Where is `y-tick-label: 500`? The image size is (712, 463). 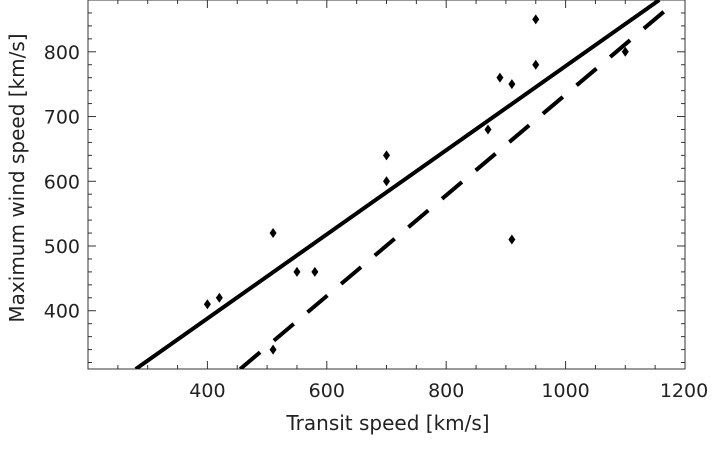 y-tick-label: 500 is located at coordinates (62, 247).